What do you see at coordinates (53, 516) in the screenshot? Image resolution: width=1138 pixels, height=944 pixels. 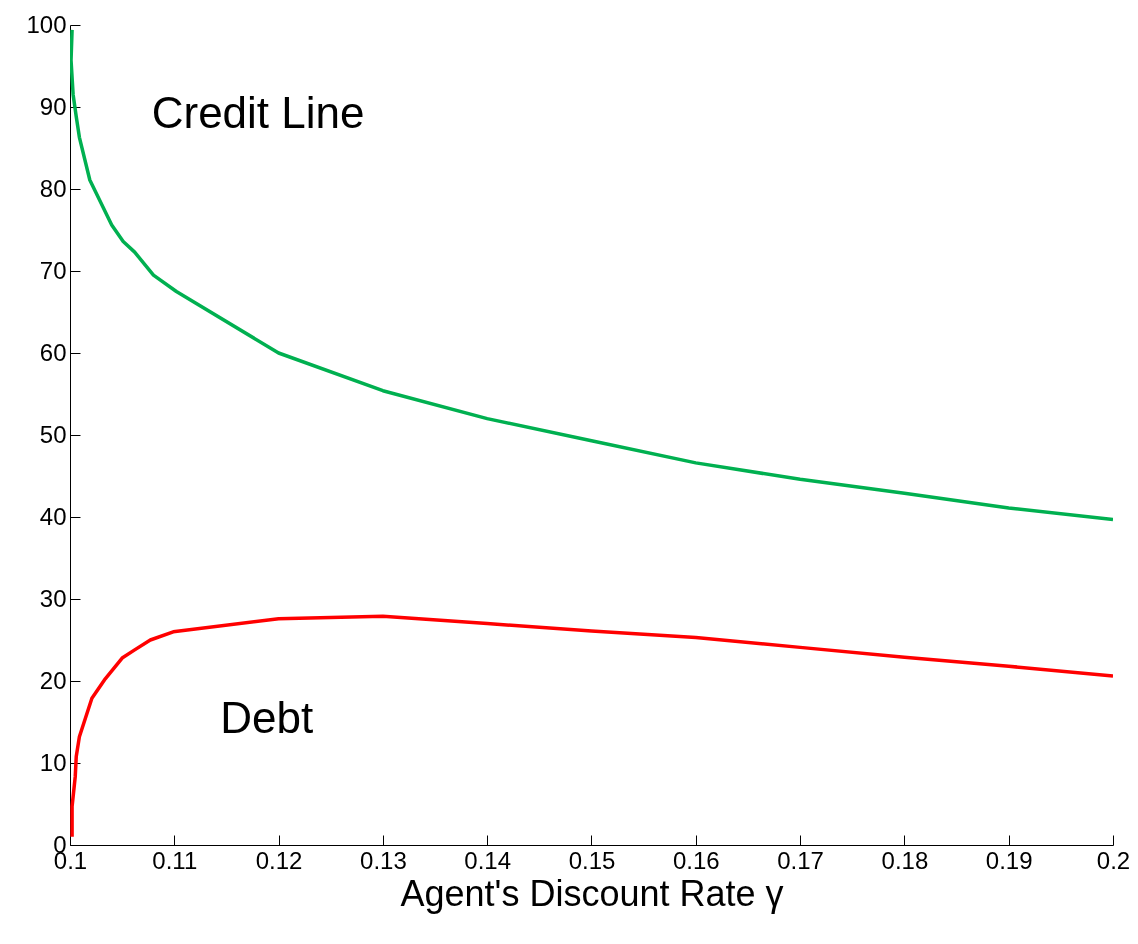 I see `y-tick-label: 40` at bounding box center [53, 516].